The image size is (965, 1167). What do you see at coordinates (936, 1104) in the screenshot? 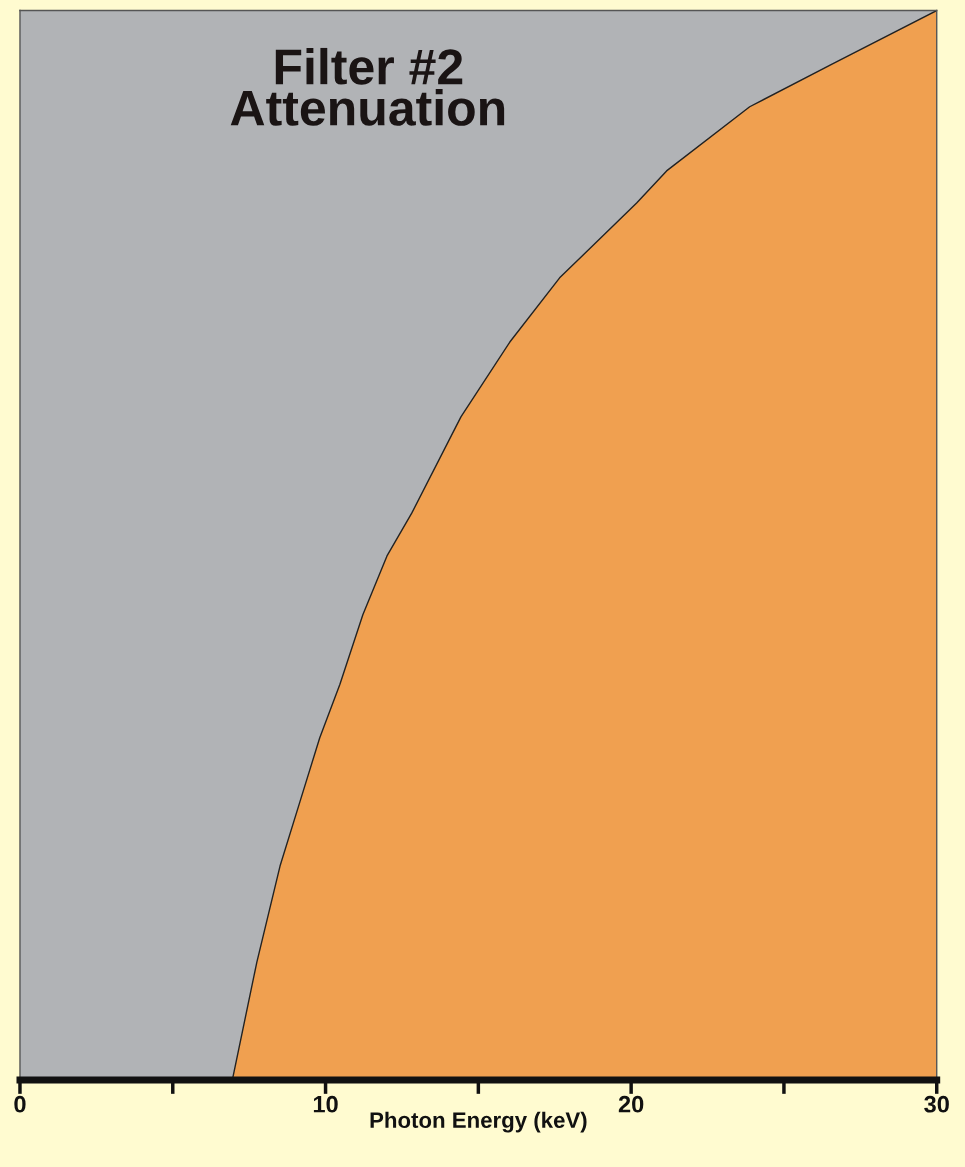
I see `x-tick-label: 30` at bounding box center [936, 1104].